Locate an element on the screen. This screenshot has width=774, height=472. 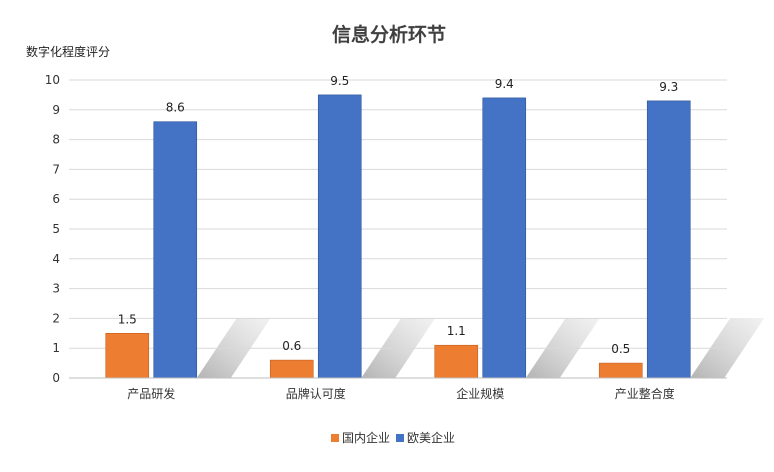
x-tick-label-2: 企业规模 is located at coordinates (480, 393).